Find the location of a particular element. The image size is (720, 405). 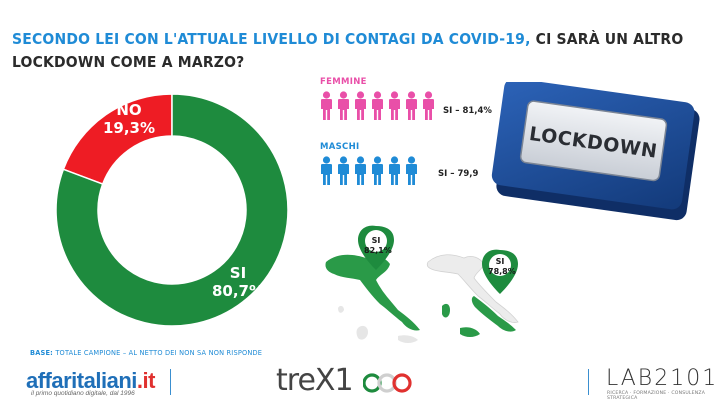

no-slice-label: NO 19,3% is located at coordinates (129, 119).